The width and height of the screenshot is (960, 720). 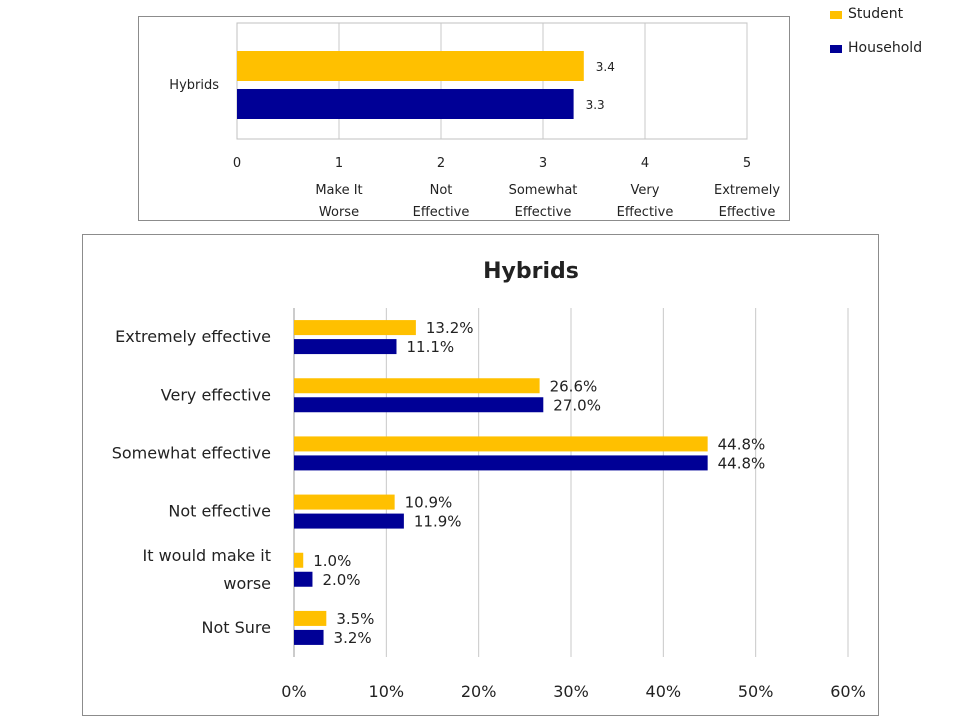 What do you see at coordinates (309, 637) in the screenshot?
I see `bar-household-not-sure` at bounding box center [309, 637].